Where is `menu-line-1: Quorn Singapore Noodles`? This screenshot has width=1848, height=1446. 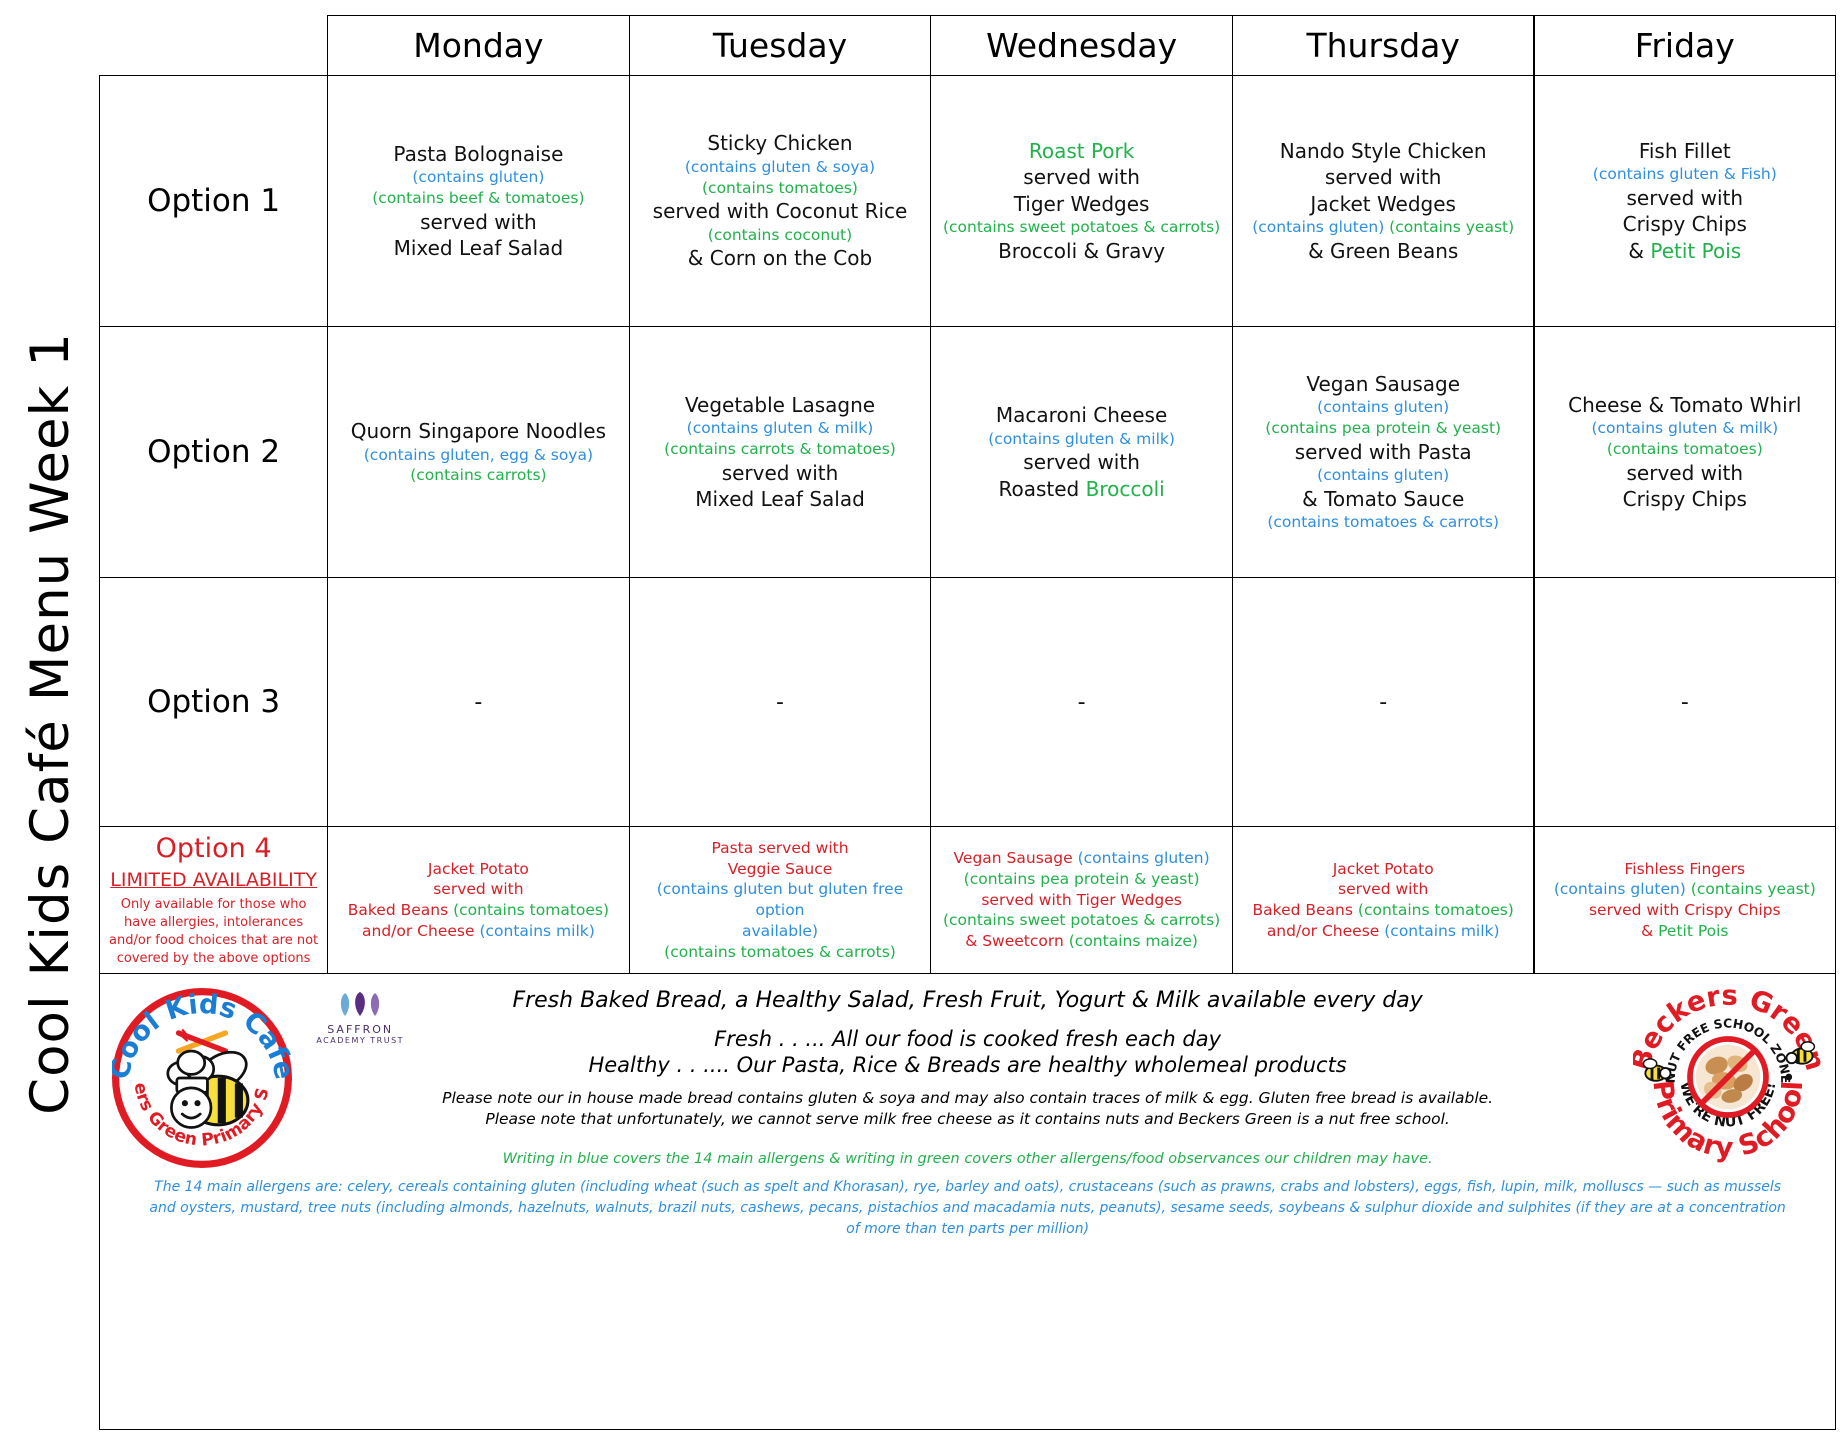
menu-line-1: Quorn Singapore Noodles is located at coordinates (478, 431).